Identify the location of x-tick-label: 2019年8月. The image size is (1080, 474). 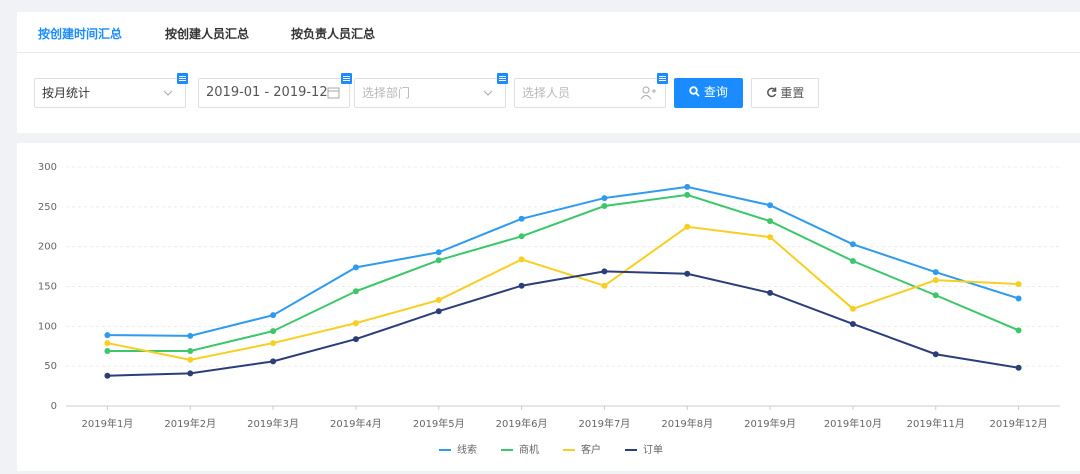
(687, 423).